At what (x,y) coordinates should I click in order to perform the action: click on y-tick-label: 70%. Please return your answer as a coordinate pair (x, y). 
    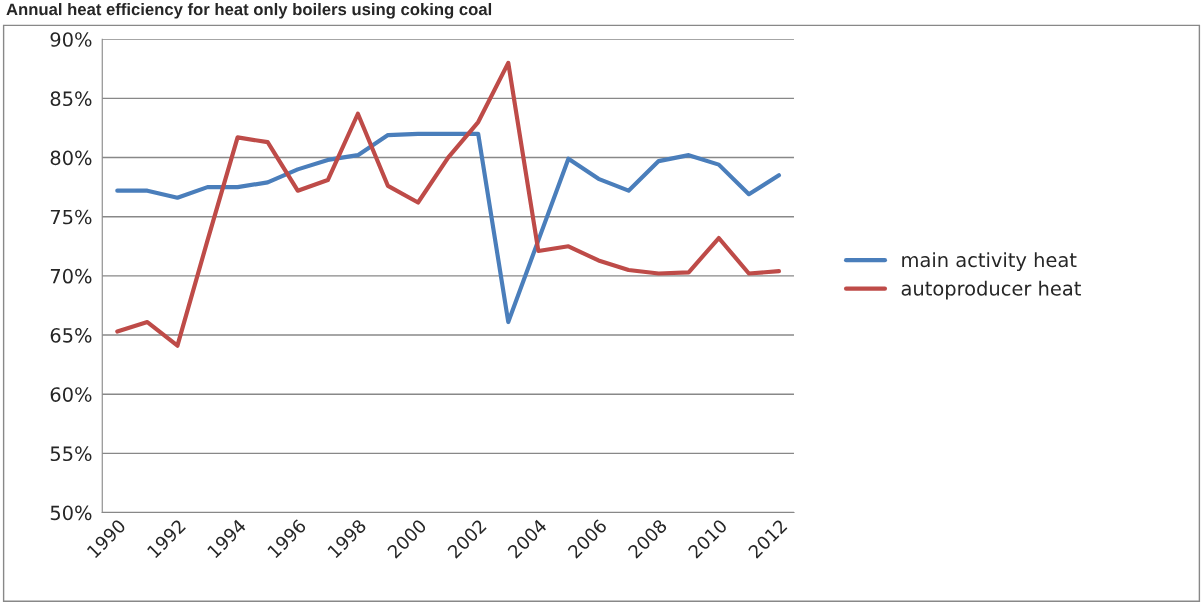
    Looking at the image, I should click on (71, 276).